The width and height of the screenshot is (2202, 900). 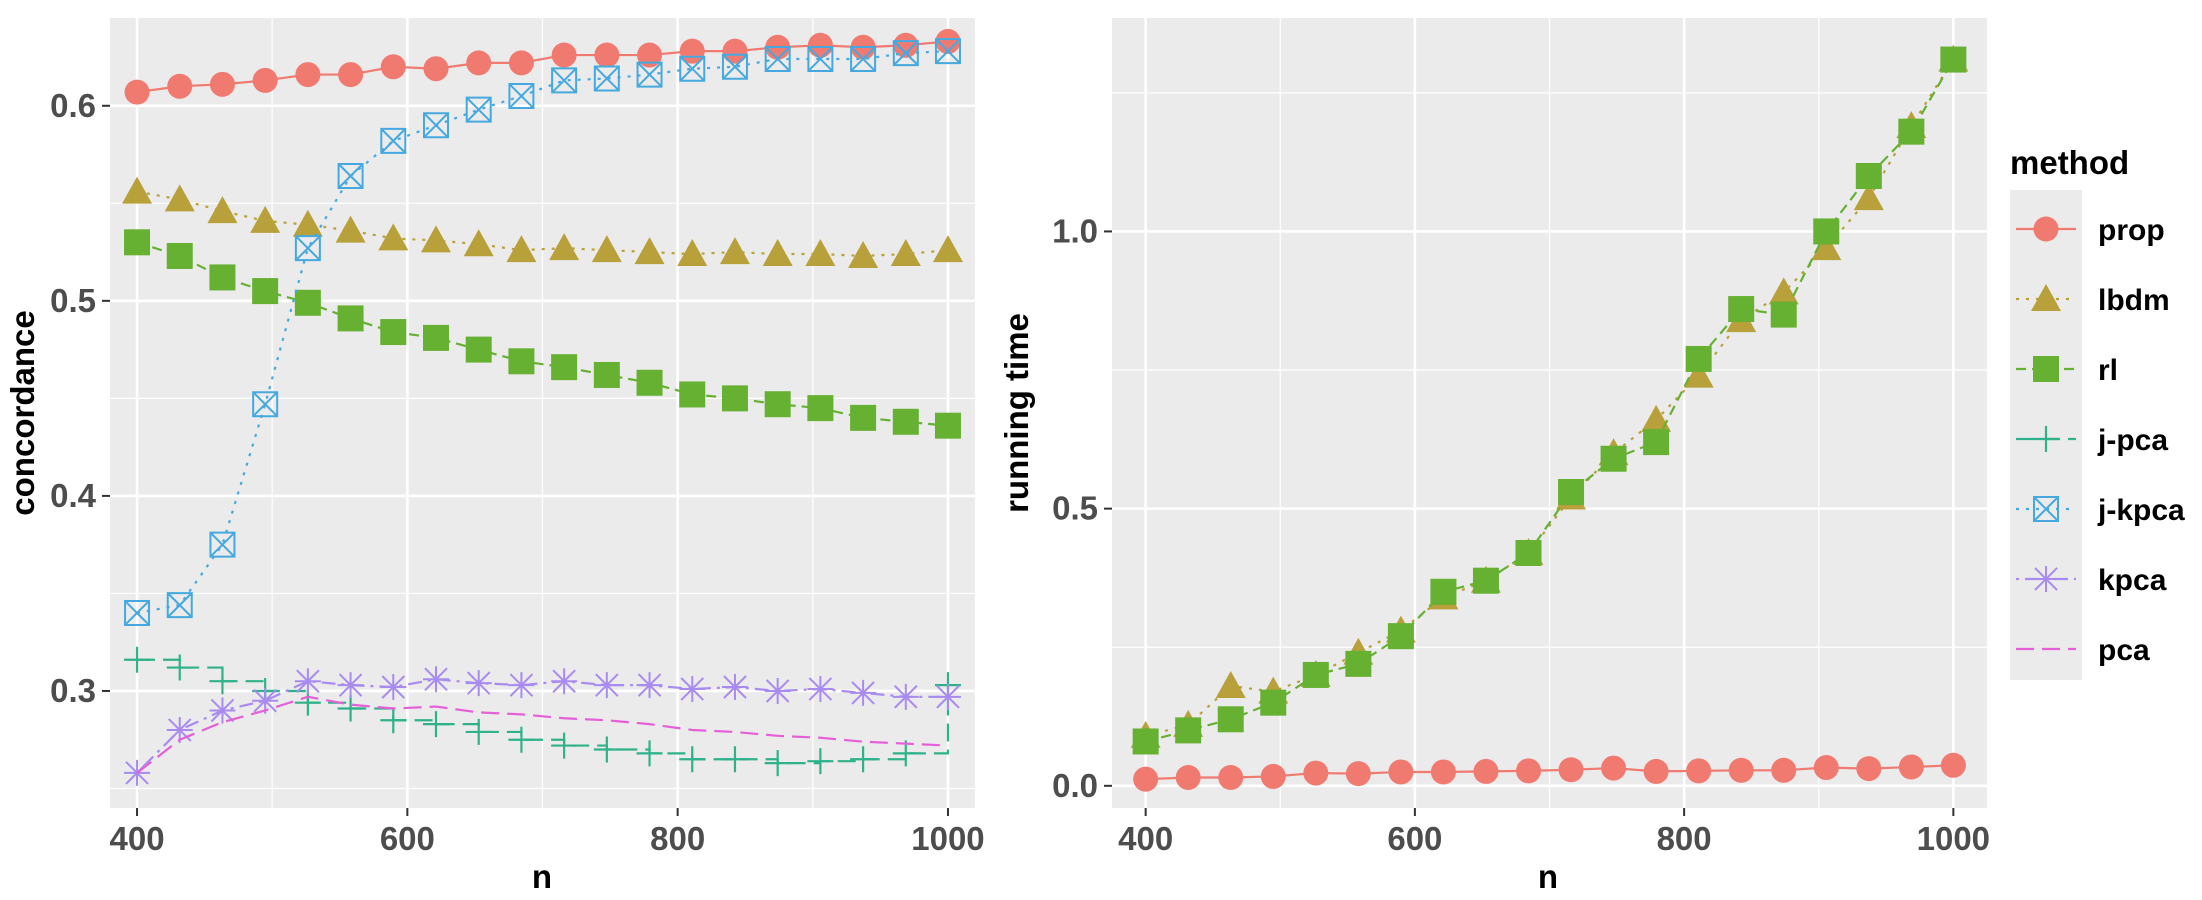 What do you see at coordinates (80, 398) in the screenshot?
I see `concordance-y-tick-labels: 0.3 0.4 0.5 0.6` at bounding box center [80, 398].